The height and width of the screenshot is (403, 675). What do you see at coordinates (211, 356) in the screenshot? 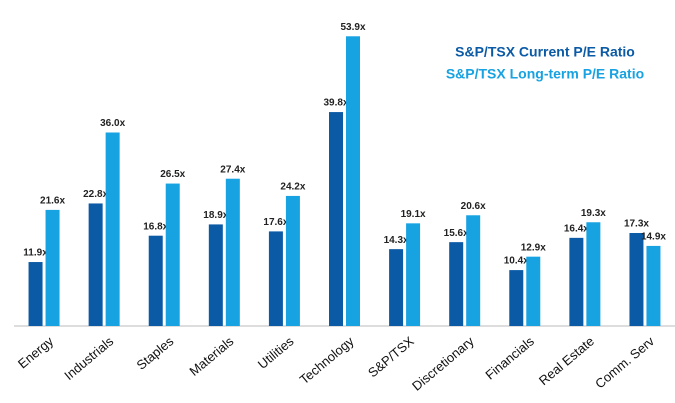
I see `x-tick-label: Materials` at bounding box center [211, 356].